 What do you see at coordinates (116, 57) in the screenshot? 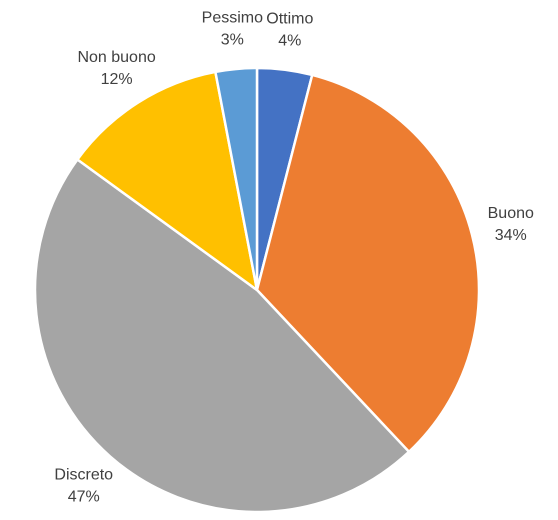
I see `slice-label: Non buono` at bounding box center [116, 57].